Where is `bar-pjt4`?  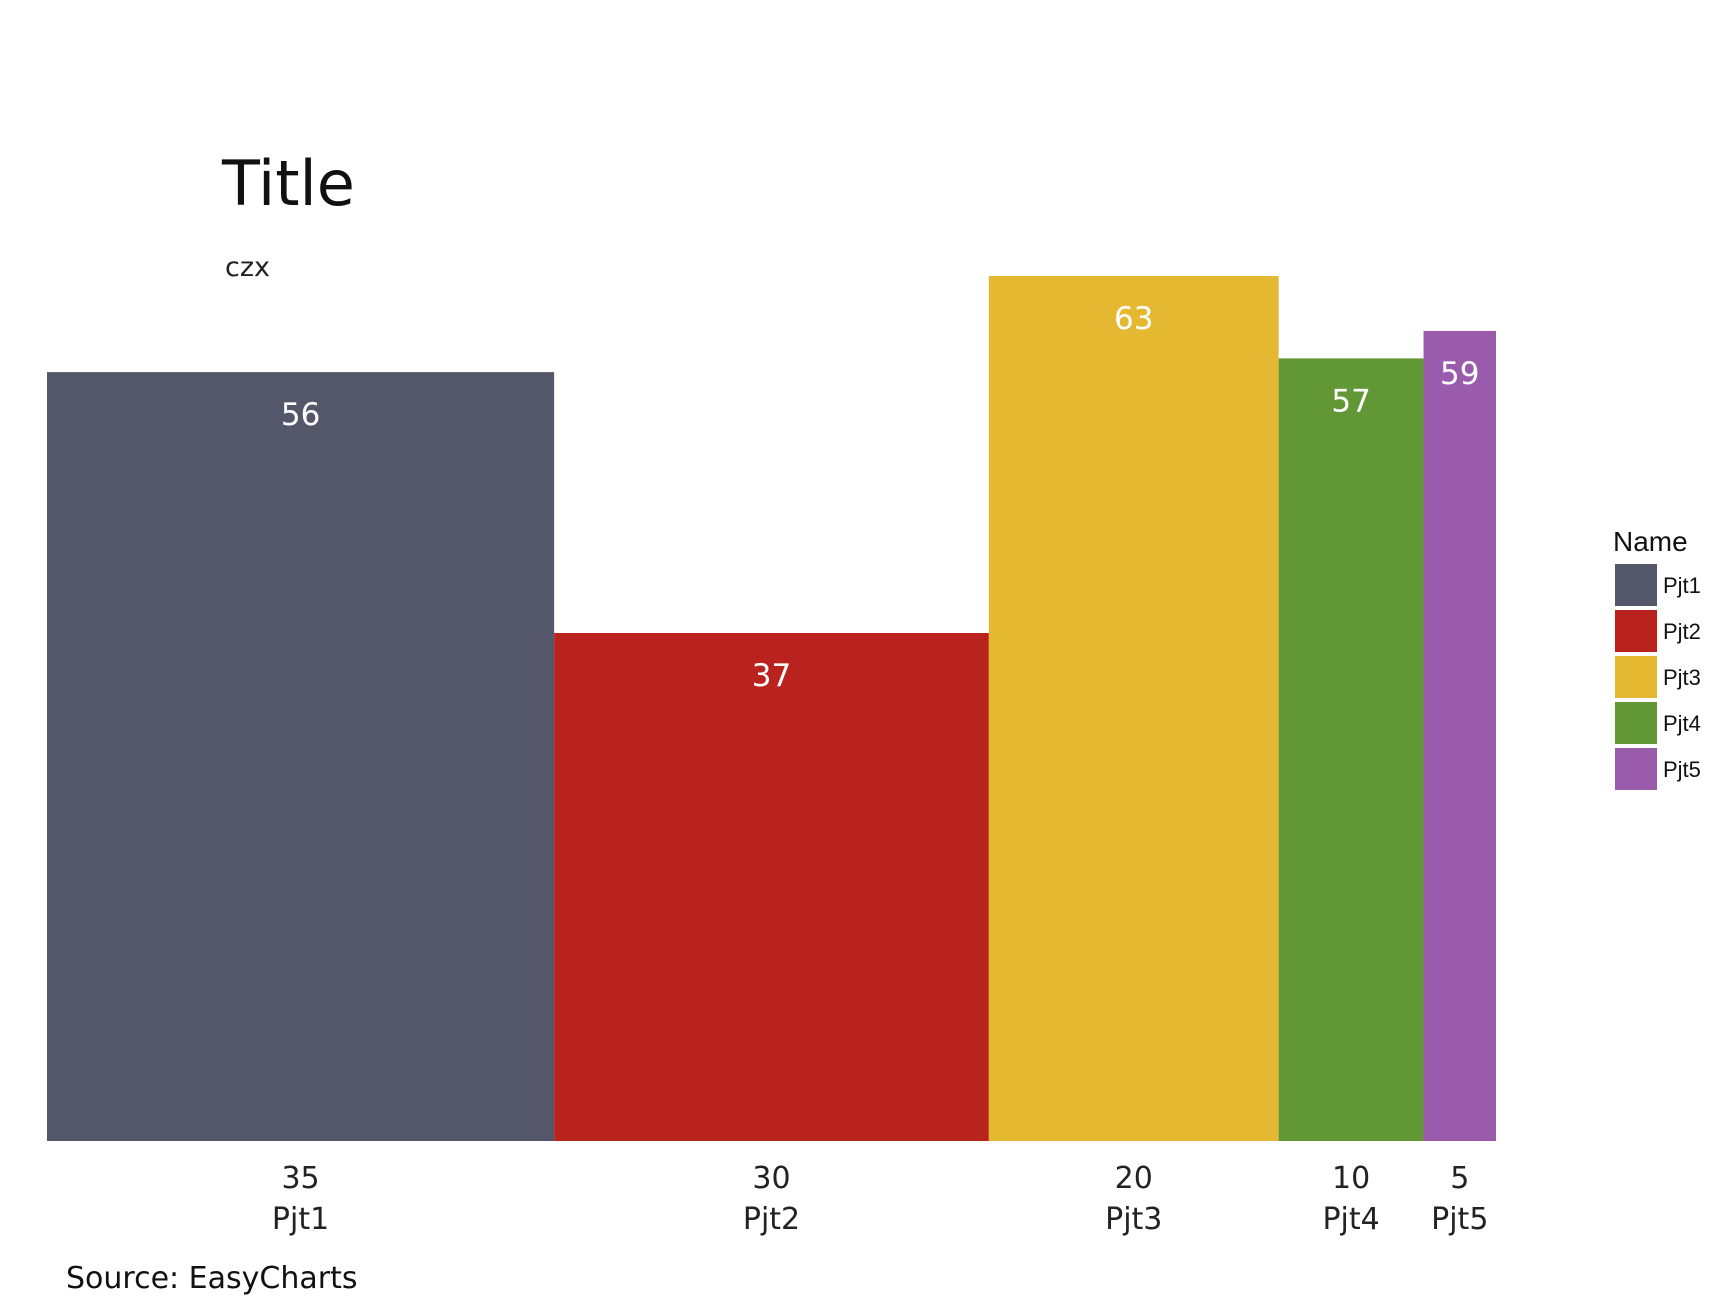 bar-pjt4 is located at coordinates (1351, 749).